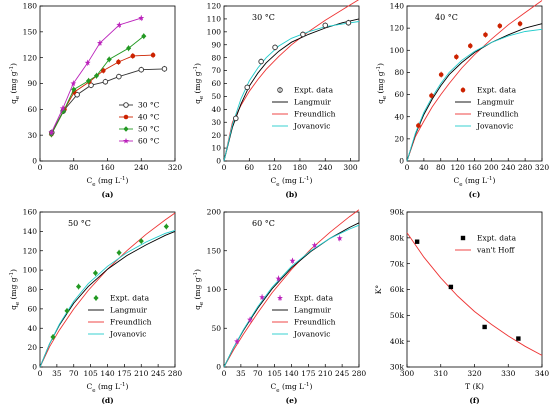  Describe the element at coordinates (214, 19) in the screenshot. I see `y-tick-label: 110` at that location.